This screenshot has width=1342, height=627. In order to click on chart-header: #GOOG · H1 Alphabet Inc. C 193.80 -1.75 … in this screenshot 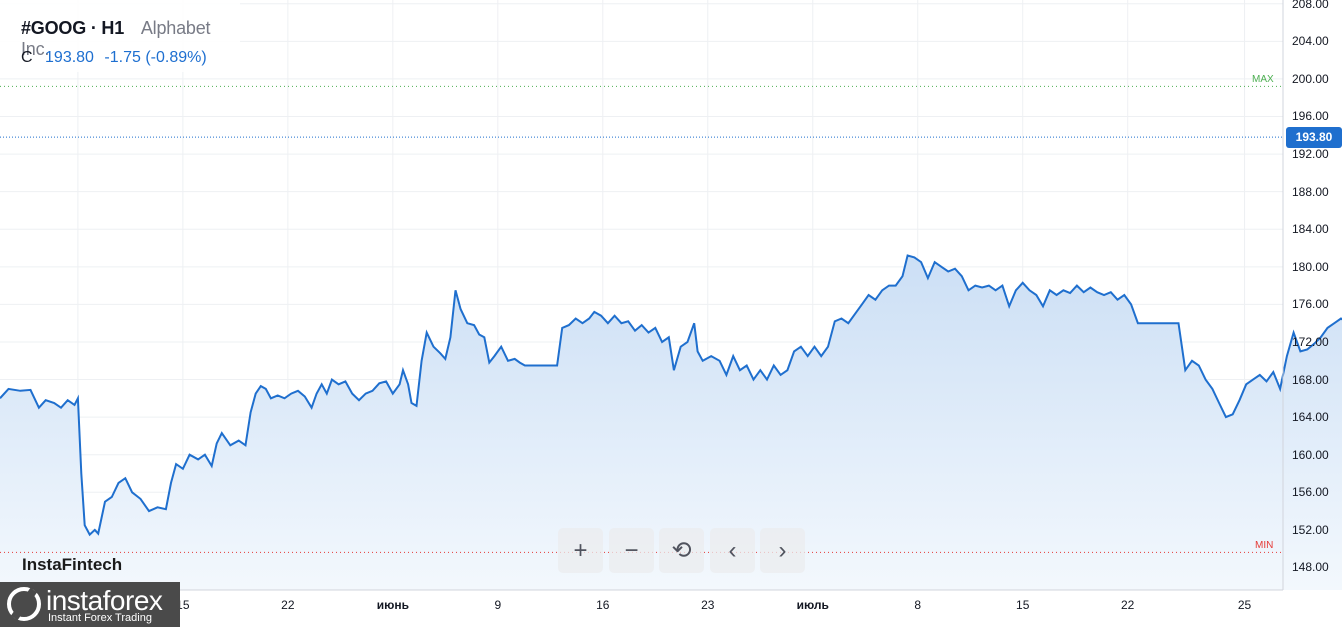, I will do `click(120, 36)`.